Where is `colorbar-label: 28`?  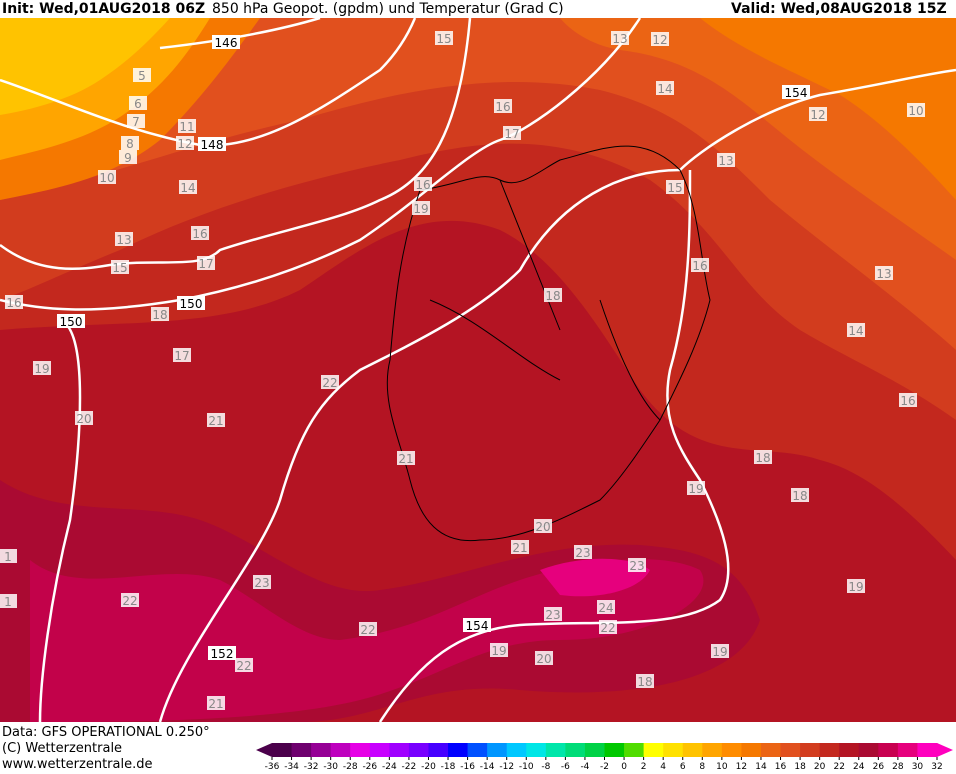 colorbar-label: 28 is located at coordinates (898, 766).